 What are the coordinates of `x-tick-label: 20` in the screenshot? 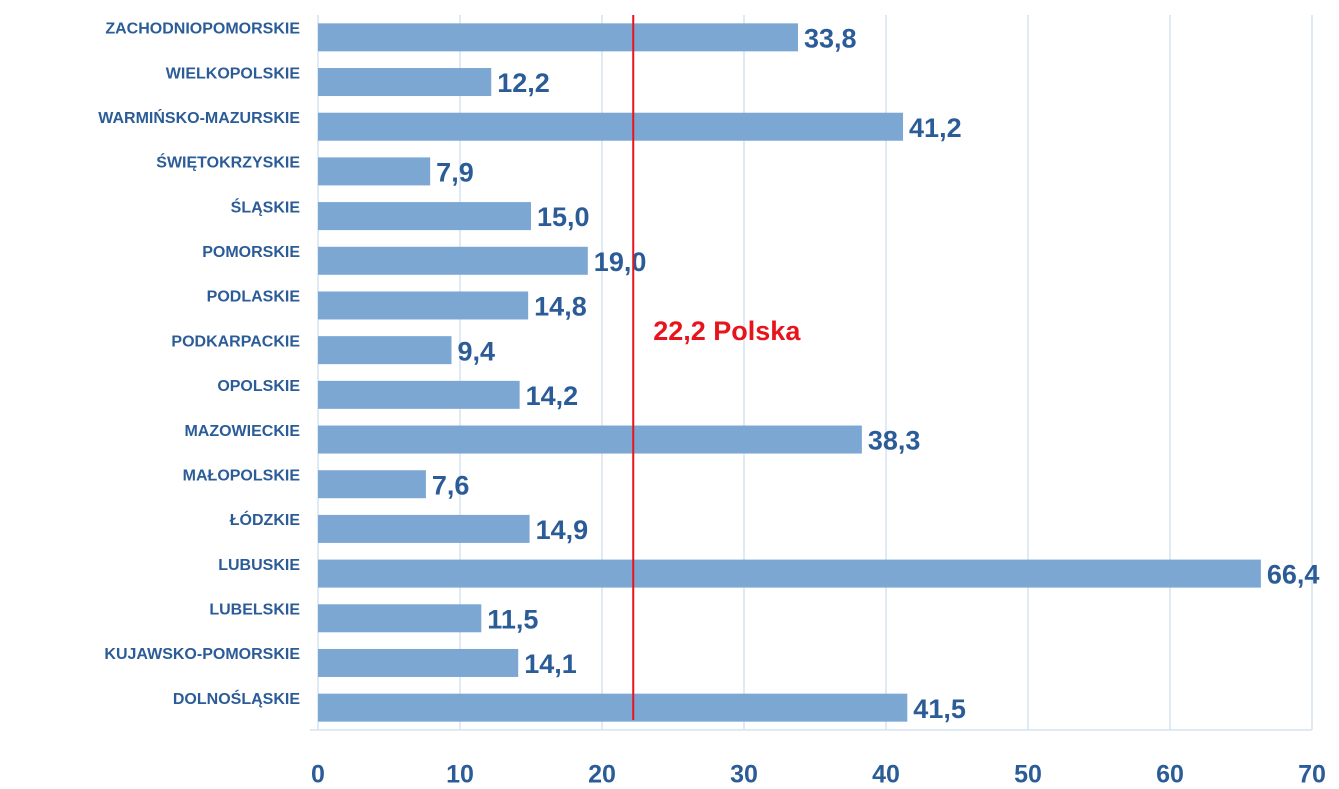 It's located at (602, 775).